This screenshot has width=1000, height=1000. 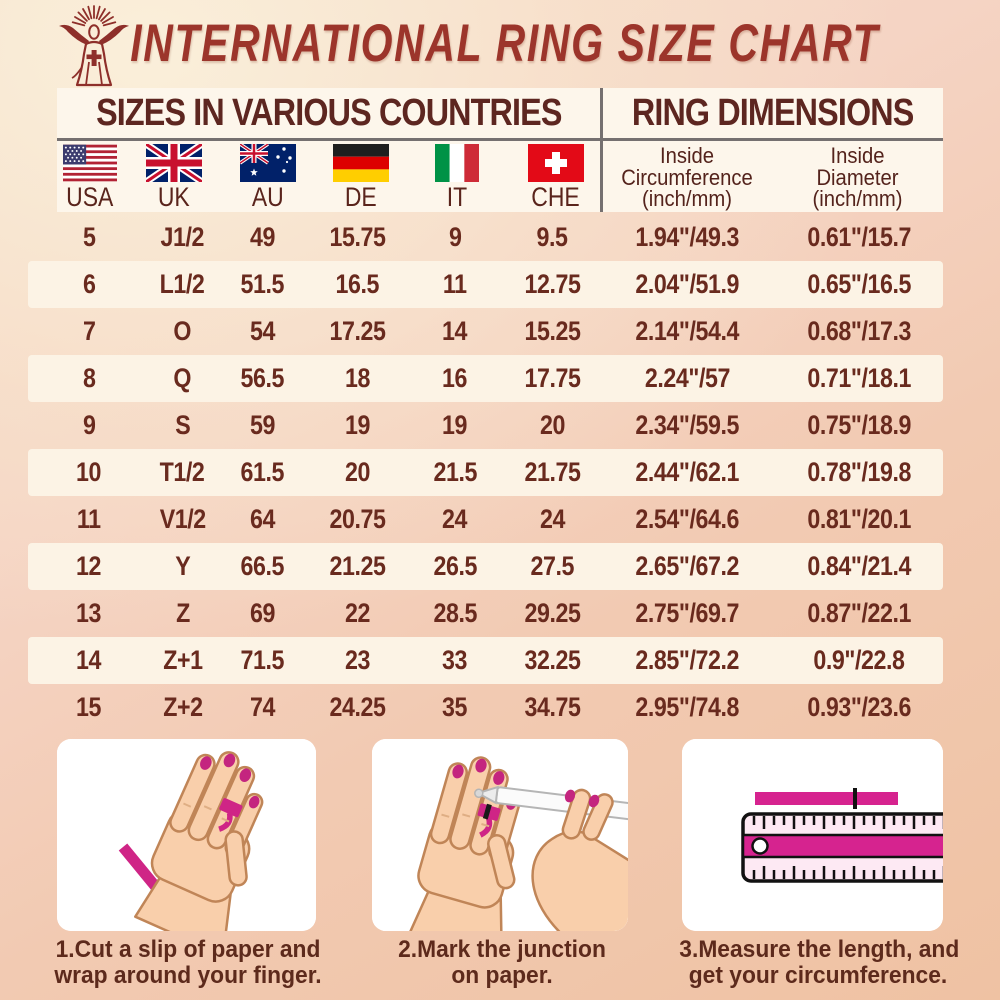 I want to click on size-cell: Q, so click(x=182, y=378).